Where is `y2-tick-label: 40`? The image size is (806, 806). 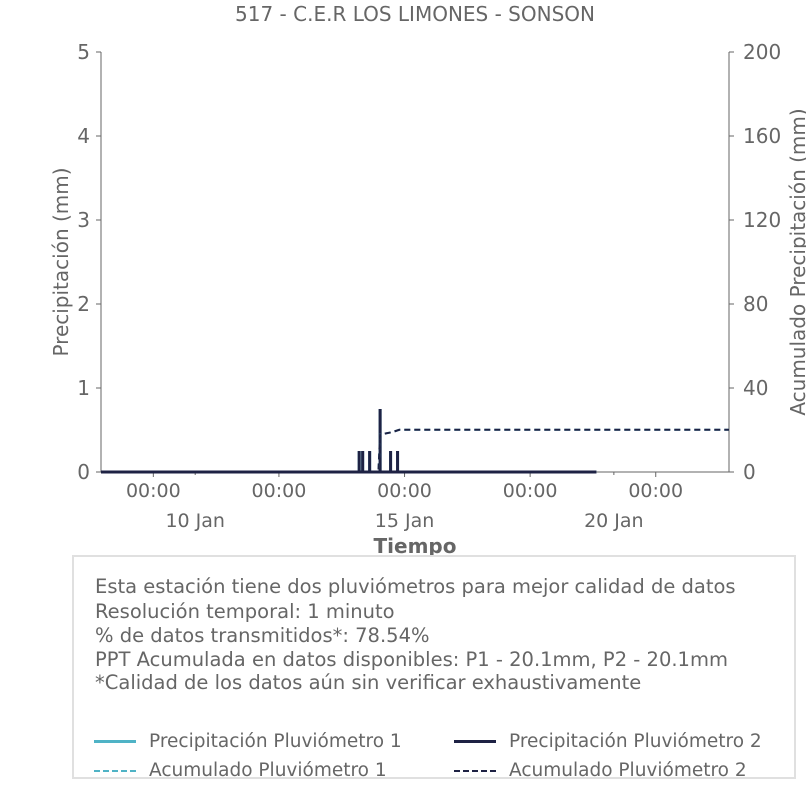
y2-tick-label: 40 is located at coordinates (755, 388).